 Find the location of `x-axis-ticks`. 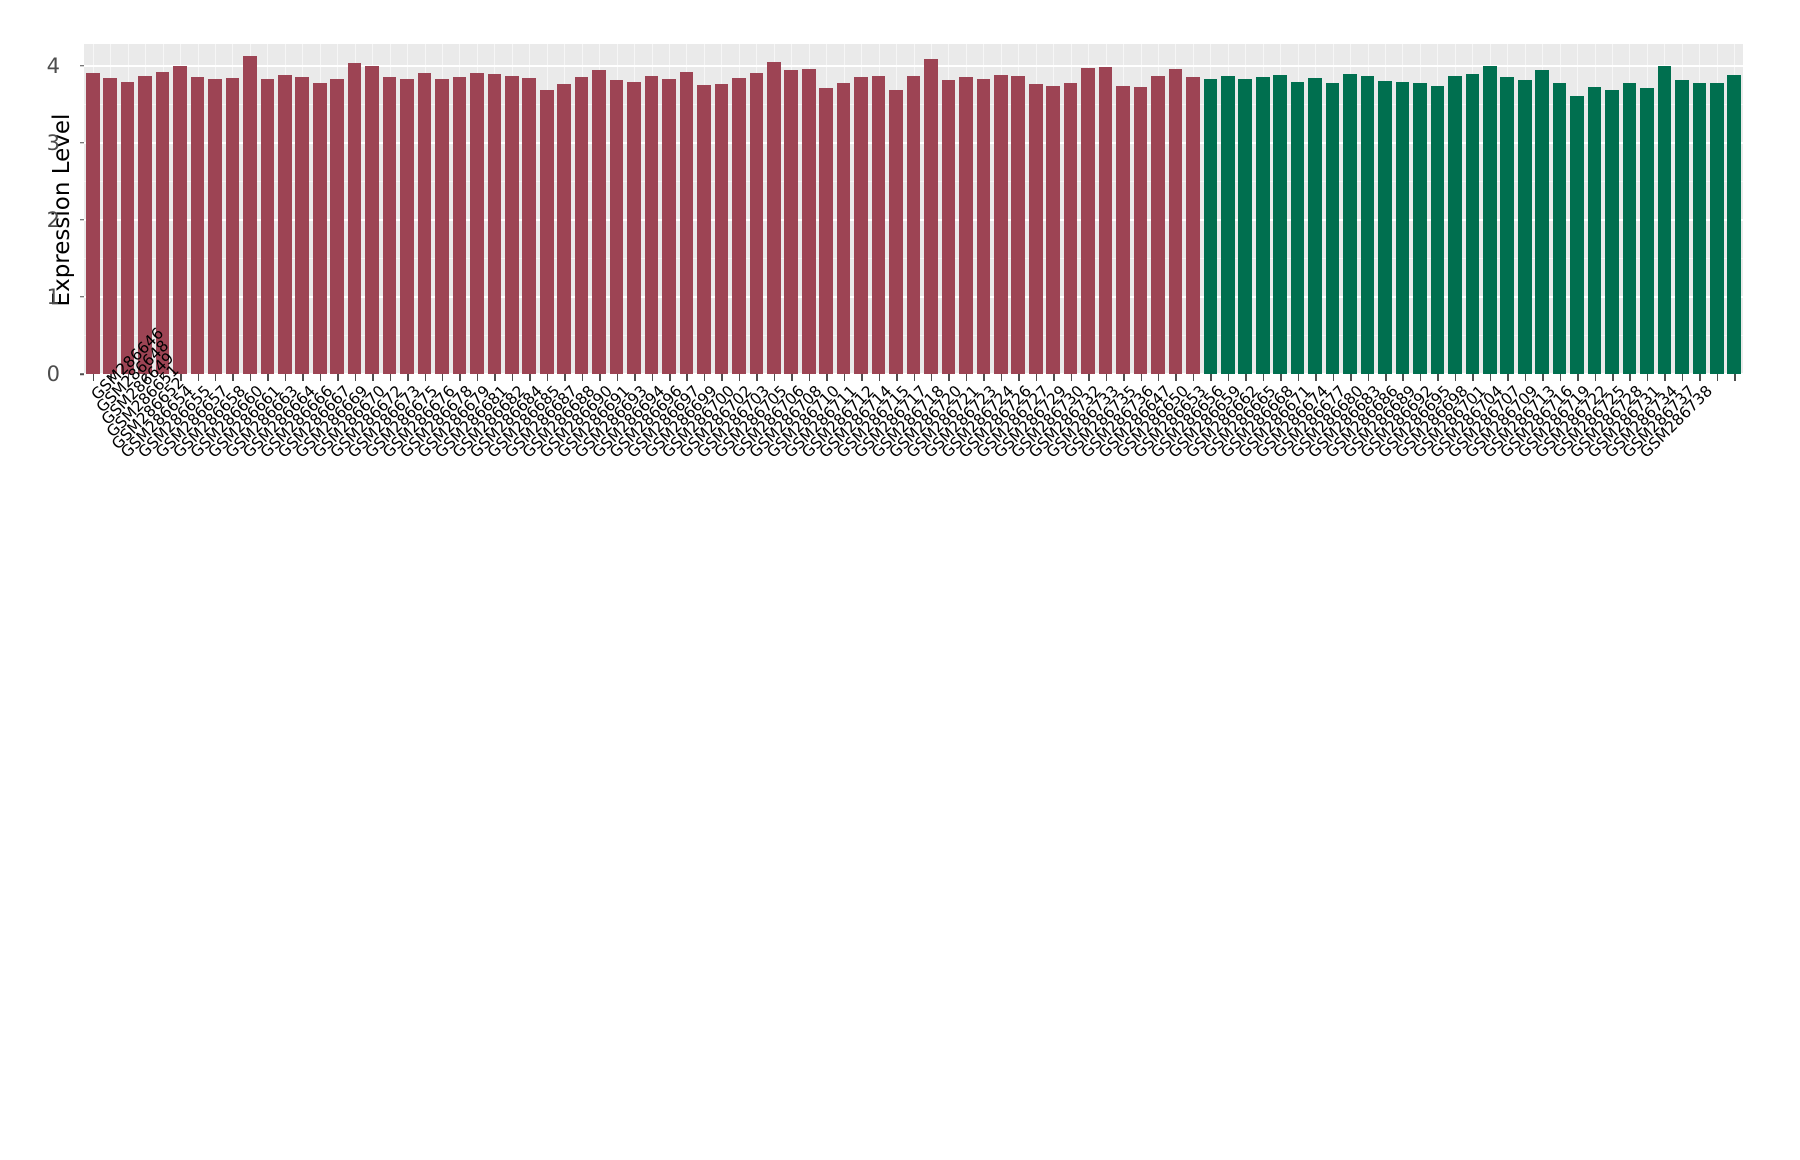

x-axis-ticks is located at coordinates (913, 378).